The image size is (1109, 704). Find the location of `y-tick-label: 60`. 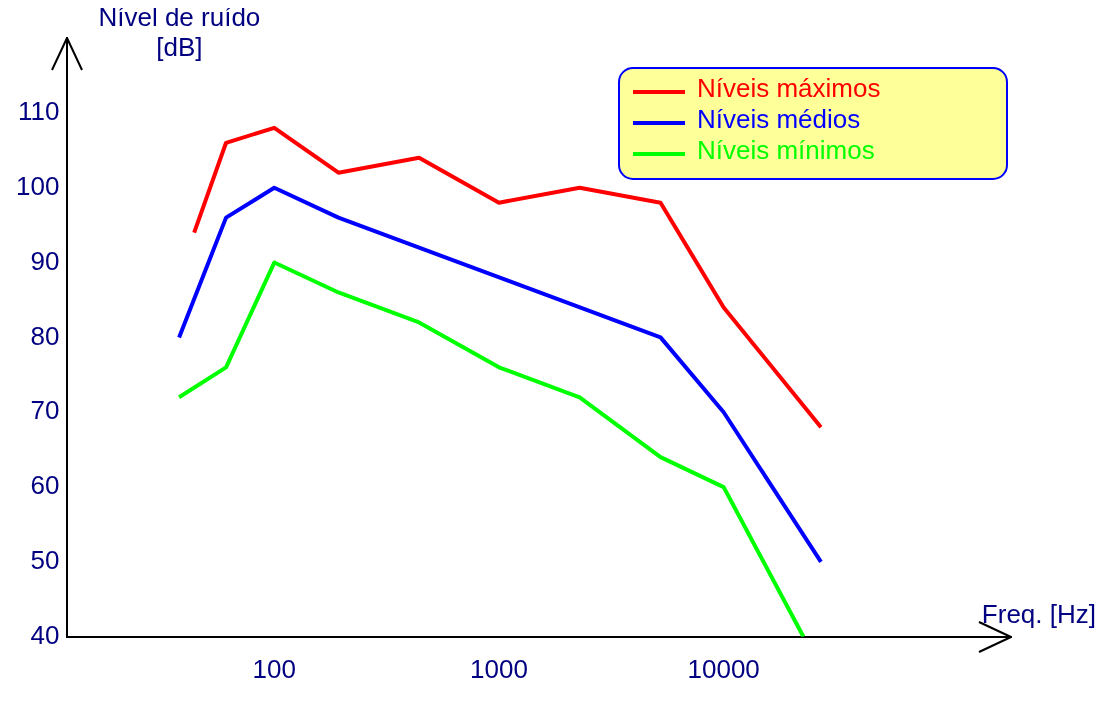

y-tick-label: 60 is located at coordinates (45, 485).